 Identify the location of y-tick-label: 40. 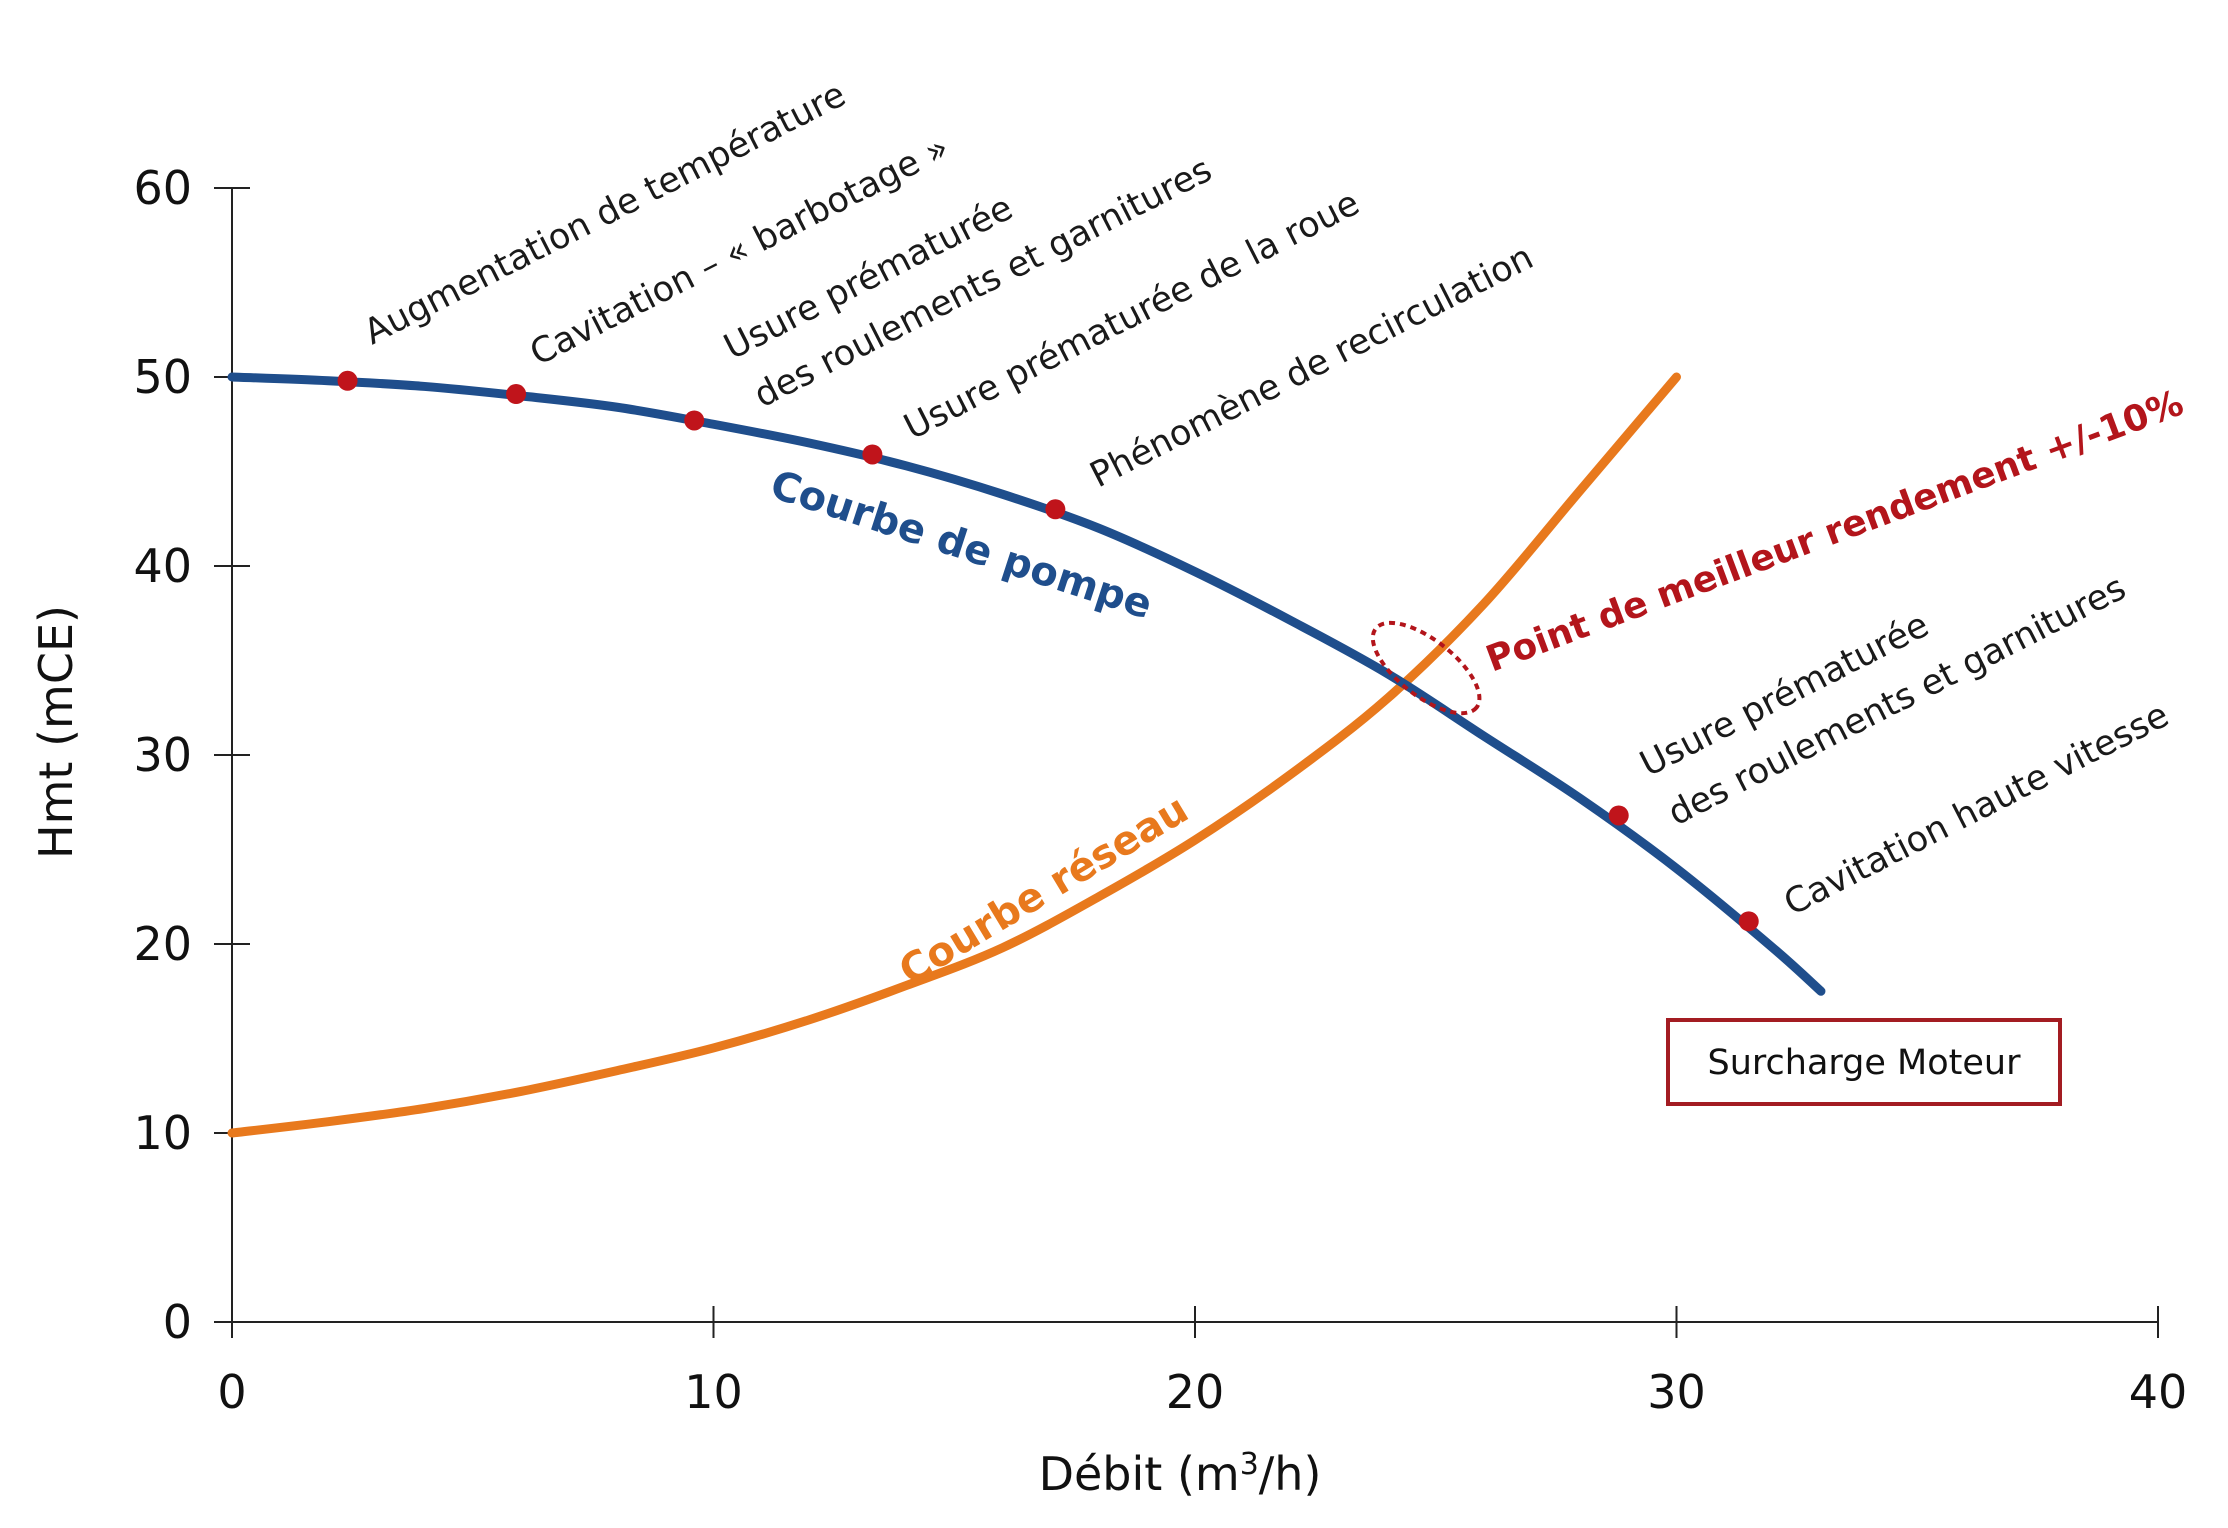
(162, 566).